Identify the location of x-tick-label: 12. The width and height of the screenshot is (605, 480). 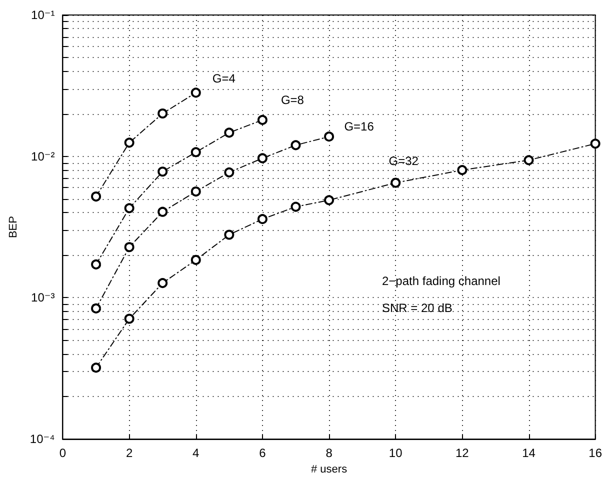
(463, 453).